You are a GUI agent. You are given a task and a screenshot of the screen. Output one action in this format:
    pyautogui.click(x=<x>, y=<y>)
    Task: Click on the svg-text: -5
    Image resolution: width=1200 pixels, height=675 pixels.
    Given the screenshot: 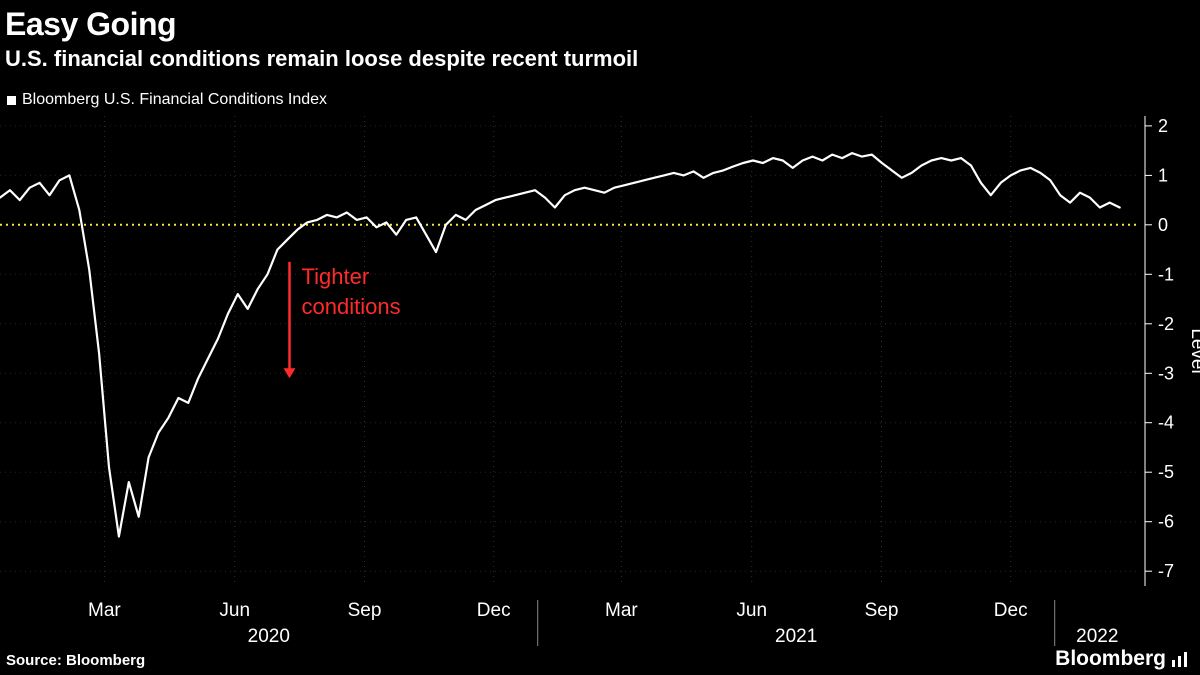 What is the action you would take?
    pyautogui.click(x=1166, y=472)
    